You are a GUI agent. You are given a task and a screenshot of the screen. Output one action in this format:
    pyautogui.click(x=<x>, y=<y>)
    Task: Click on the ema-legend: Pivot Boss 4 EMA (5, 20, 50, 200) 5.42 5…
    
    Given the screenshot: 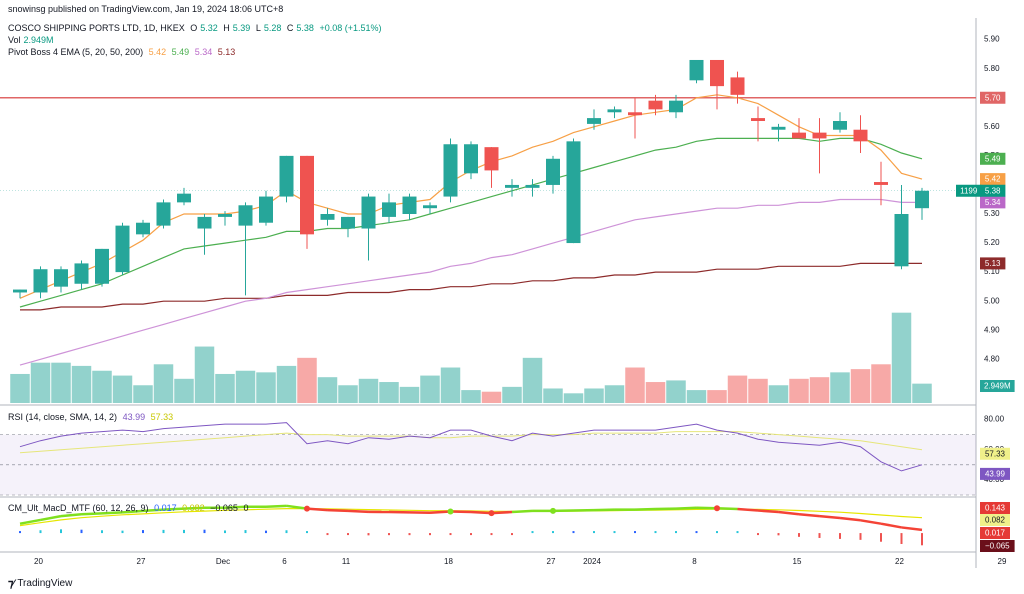 What is the action you would take?
    pyautogui.click(x=123, y=52)
    